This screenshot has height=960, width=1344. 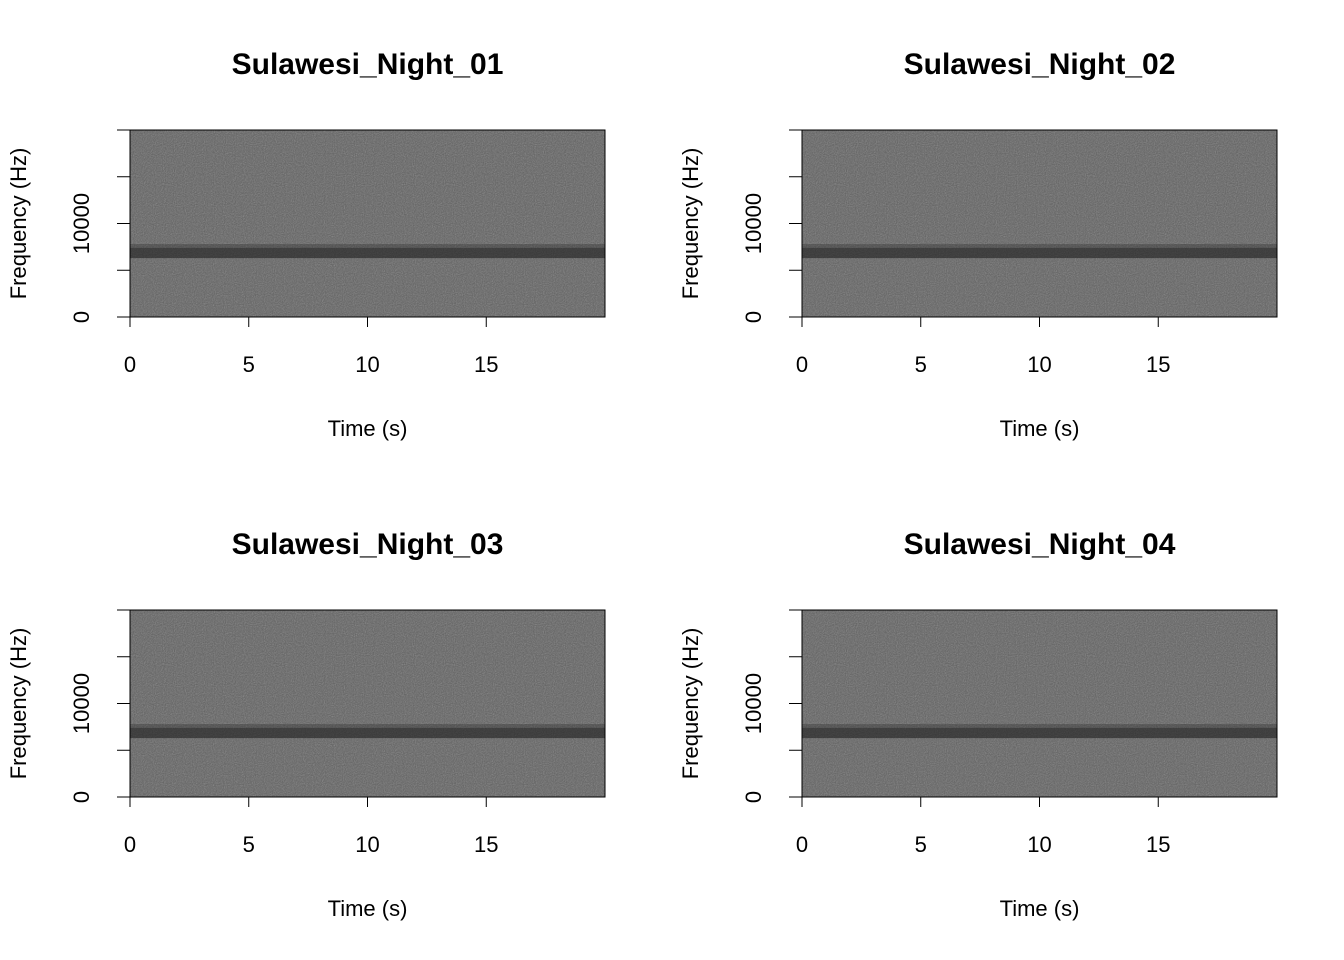 I want to click on chart-title: Sulawesi_Night_03, so click(x=368, y=544).